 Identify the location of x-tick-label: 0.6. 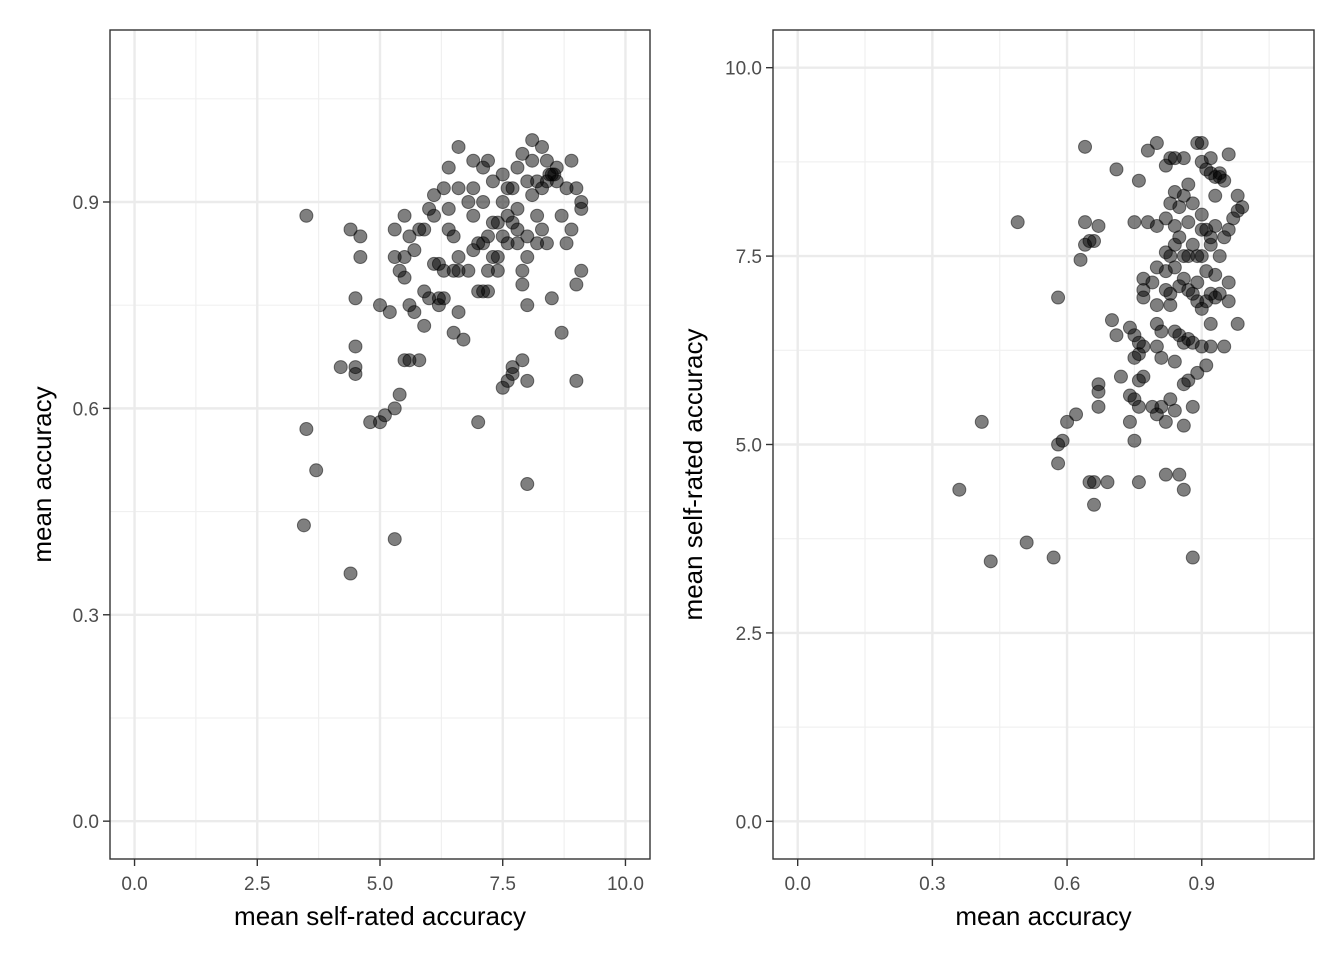
(1067, 884).